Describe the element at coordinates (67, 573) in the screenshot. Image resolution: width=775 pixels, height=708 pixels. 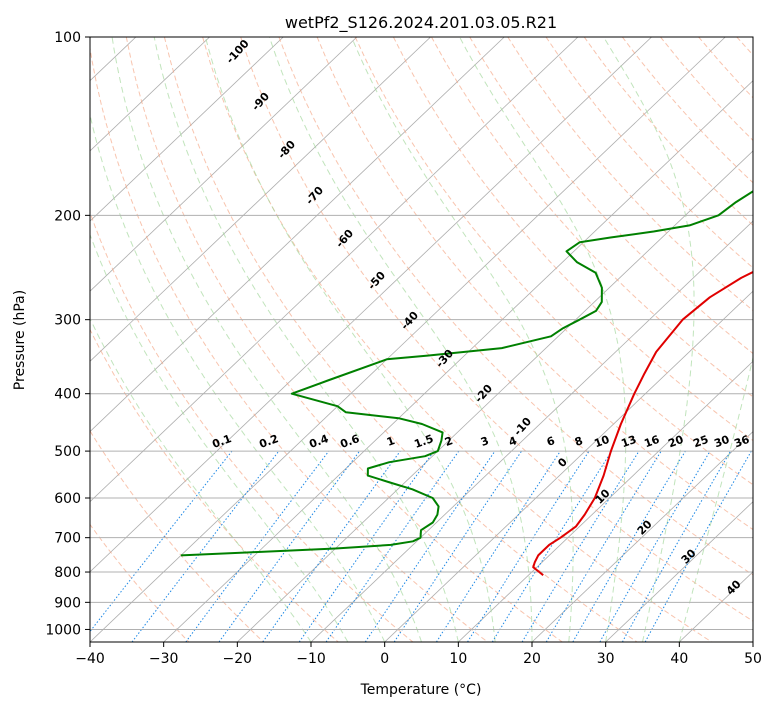
I see `y-tick-label: 800` at that location.